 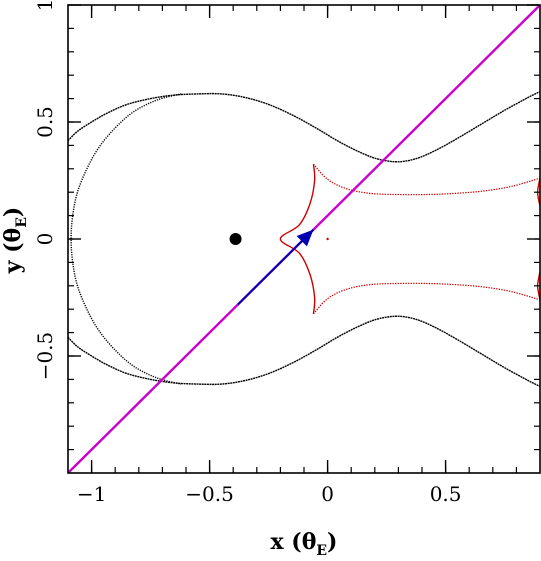 I want to click on critical-curve-upper, so click(x=304, y=126).